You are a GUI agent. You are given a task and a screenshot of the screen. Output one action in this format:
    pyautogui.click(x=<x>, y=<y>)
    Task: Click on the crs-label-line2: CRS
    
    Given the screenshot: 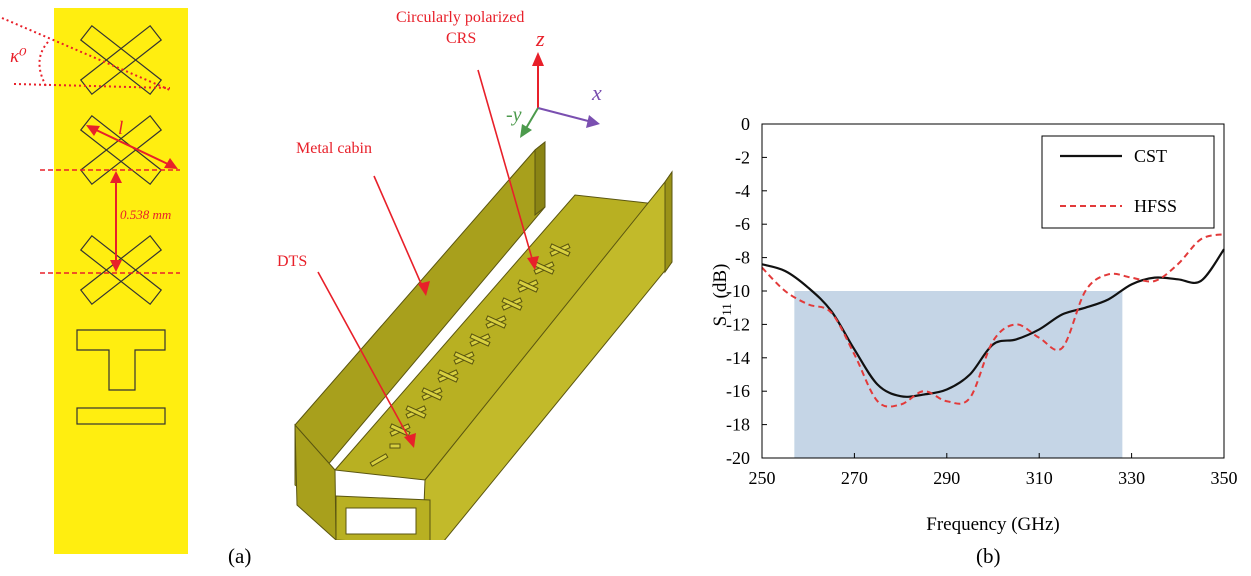 What is the action you would take?
    pyautogui.click(x=461, y=38)
    